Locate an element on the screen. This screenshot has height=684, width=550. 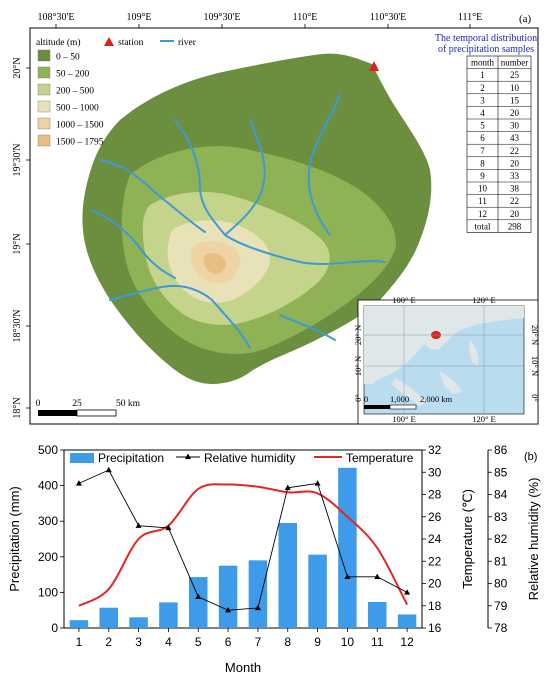
left-tick-label: 200 is located at coordinates (48, 557).